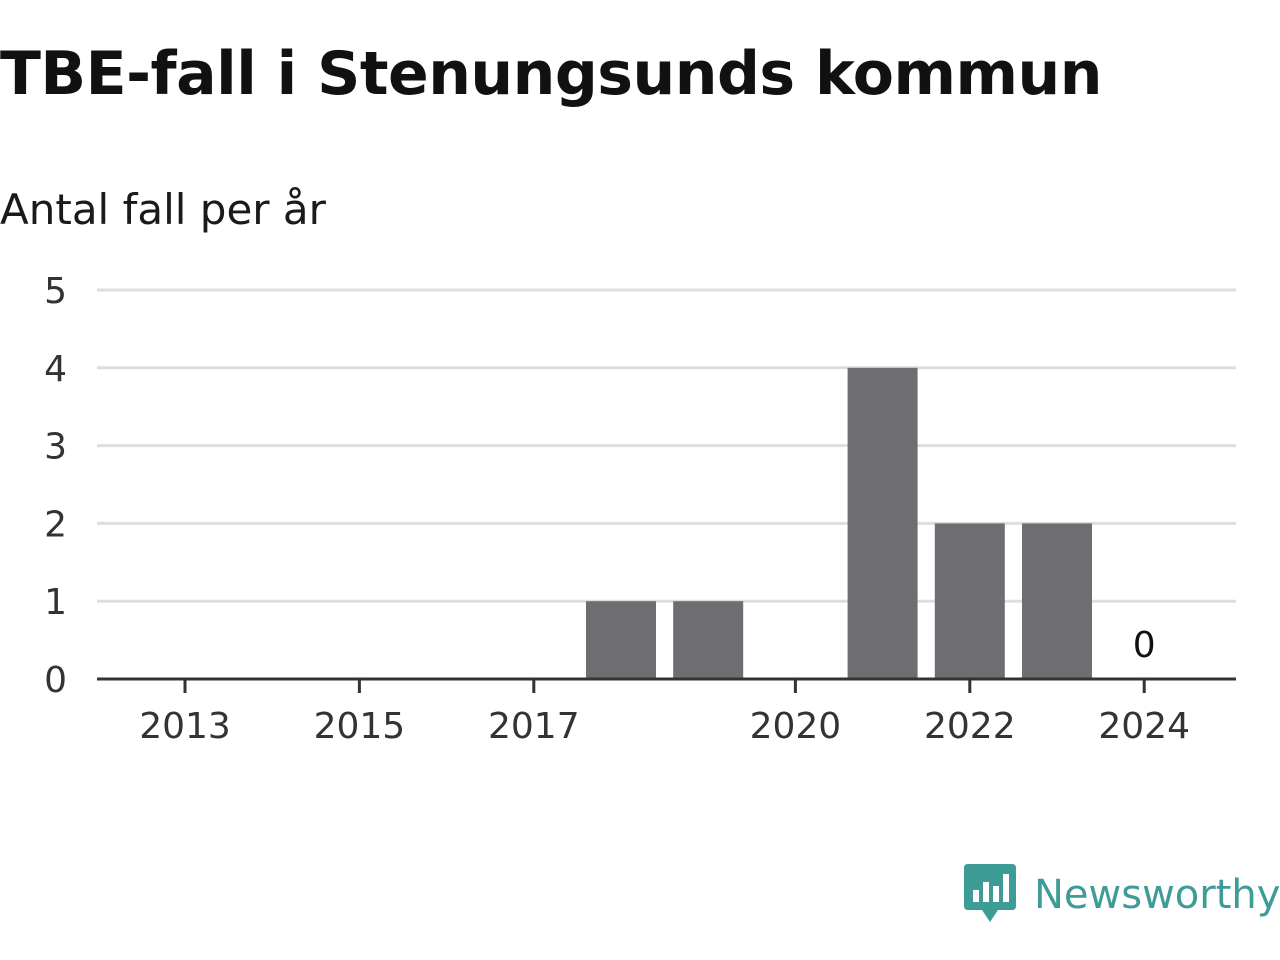 The width and height of the screenshot is (1280, 960). Describe the element at coordinates (1157, 895) in the screenshot. I see `brand-name: Newsworthy` at that location.